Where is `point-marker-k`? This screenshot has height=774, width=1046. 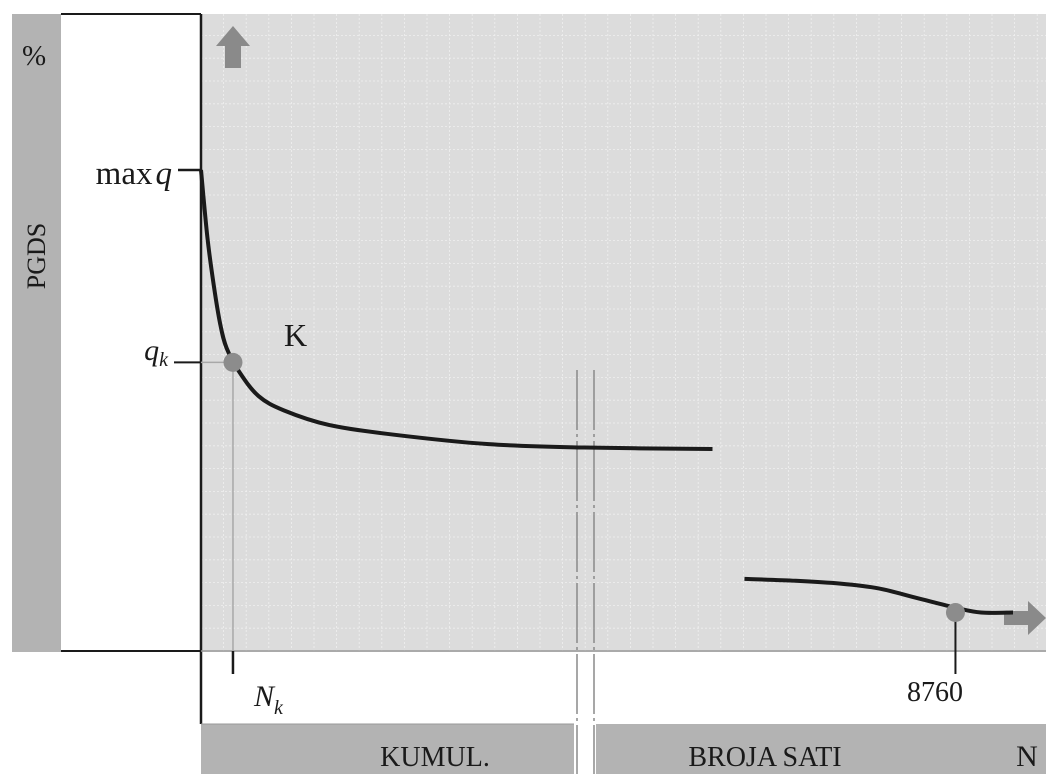 point-marker-k is located at coordinates (233, 362).